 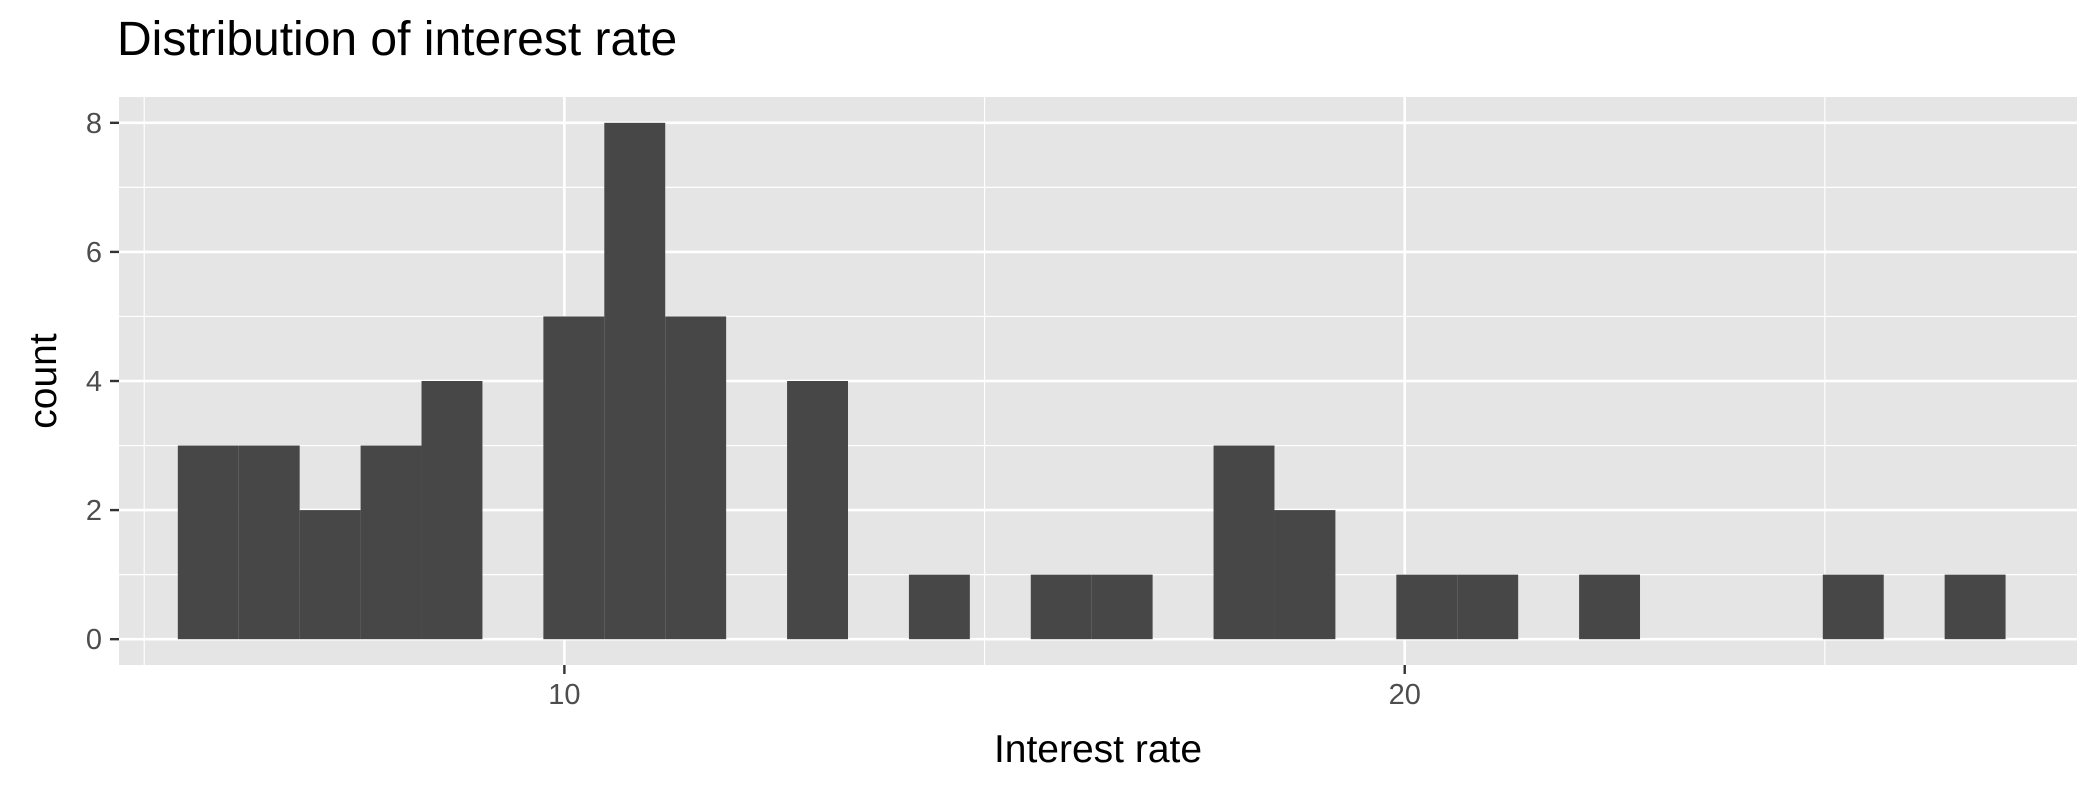 What do you see at coordinates (1405, 695) in the screenshot?
I see `x-tick-label: 20` at bounding box center [1405, 695].